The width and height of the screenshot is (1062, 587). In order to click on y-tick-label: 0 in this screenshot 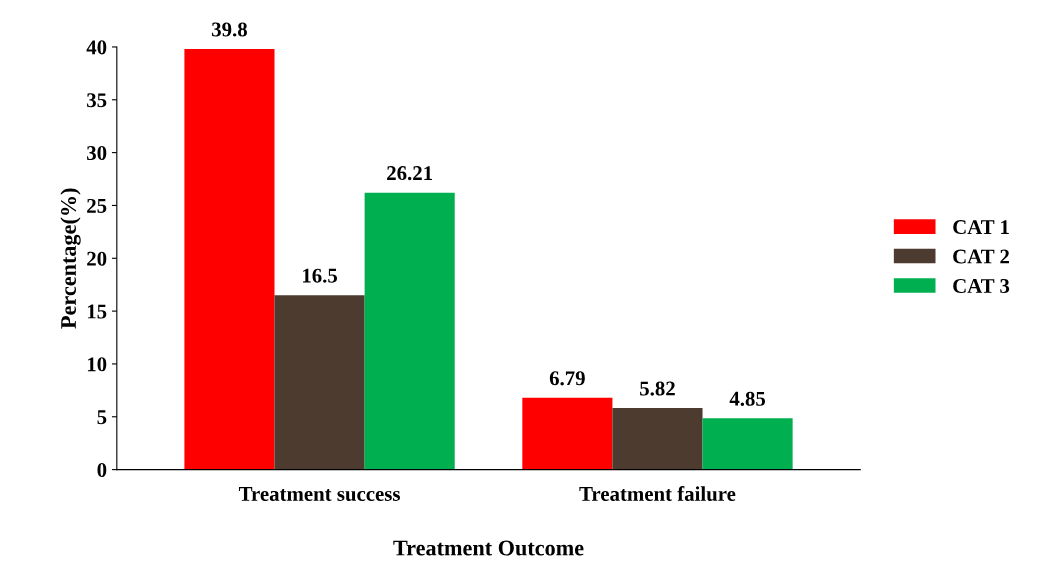, I will do `click(102, 470)`.